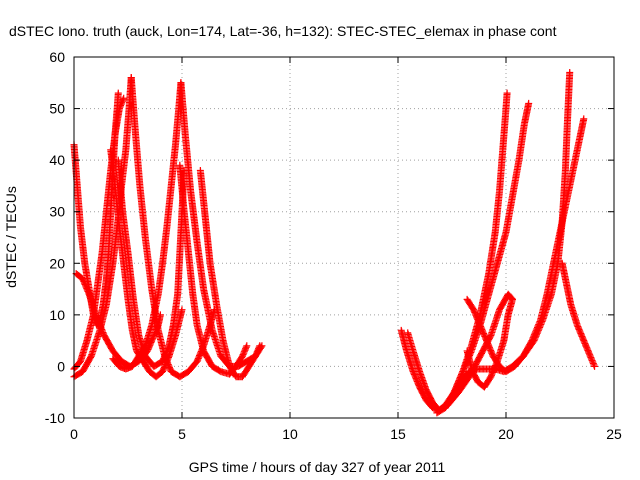  Describe the element at coordinates (57, 109) in the screenshot. I see `y-tick-label: 50` at that location.